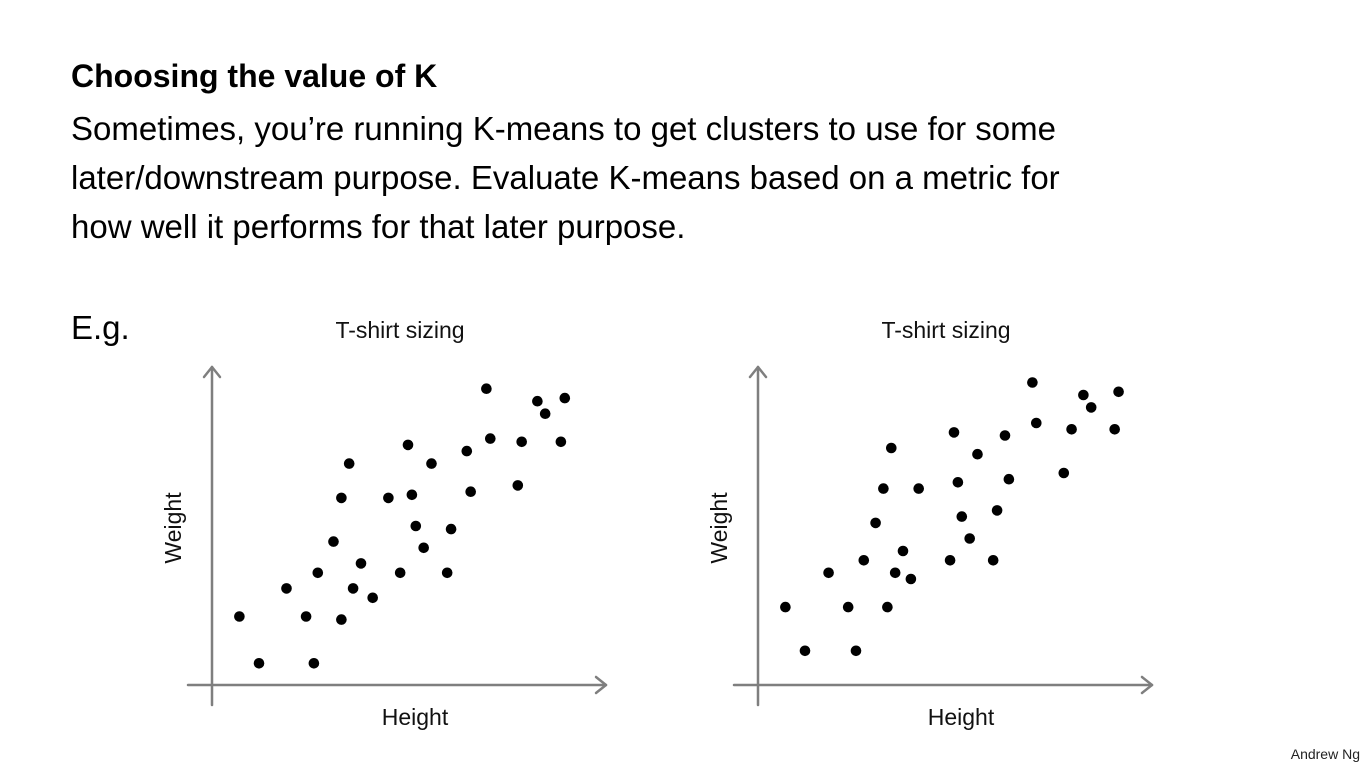 The image size is (1366, 768). Describe the element at coordinates (1325, 754) in the screenshot. I see `author-credit: Andrew Ng` at that location.